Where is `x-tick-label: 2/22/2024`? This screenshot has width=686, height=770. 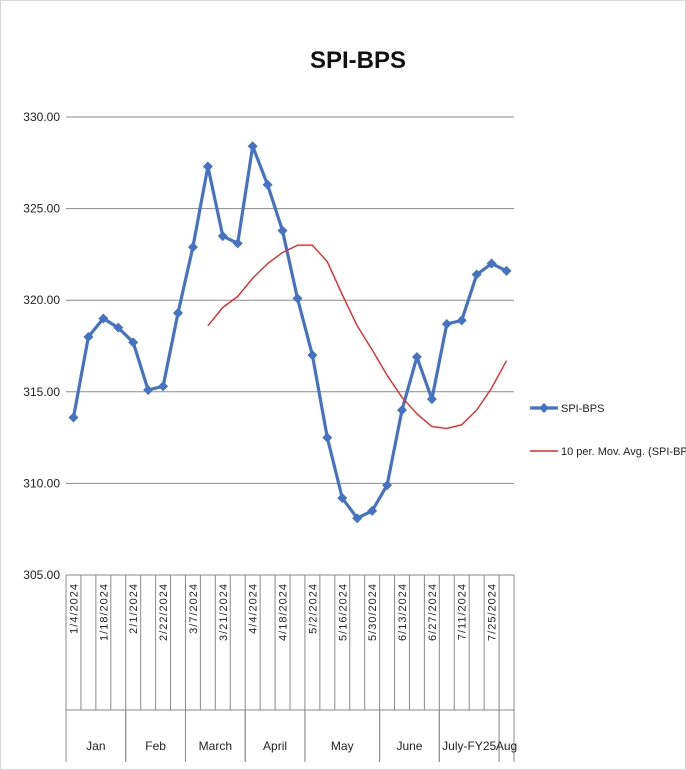 x-tick-label: 2/22/2024 is located at coordinates (164, 612).